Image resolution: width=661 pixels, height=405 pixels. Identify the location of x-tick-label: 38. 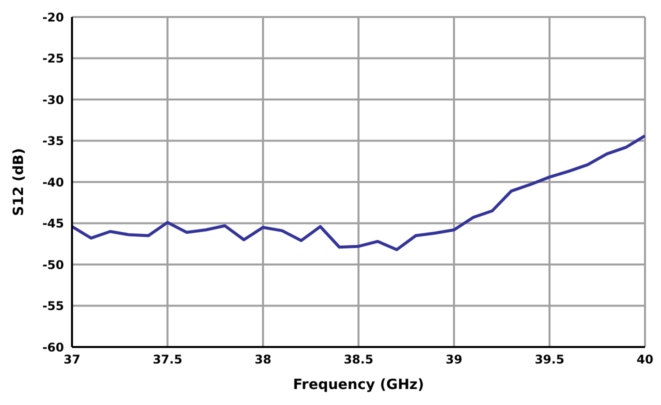
(263, 359).